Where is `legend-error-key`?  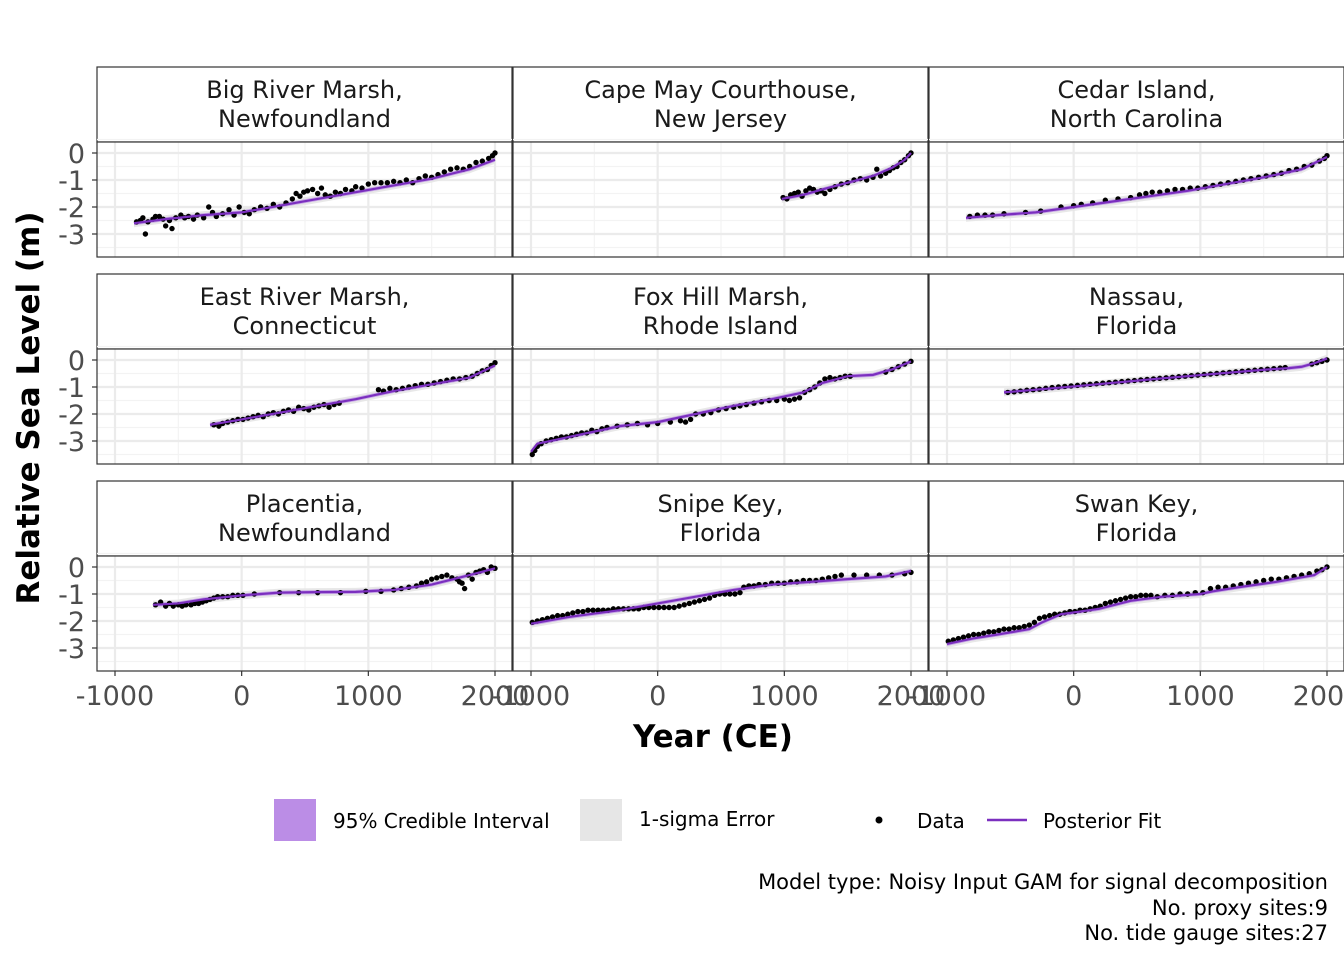
legend-error-key is located at coordinates (601, 820).